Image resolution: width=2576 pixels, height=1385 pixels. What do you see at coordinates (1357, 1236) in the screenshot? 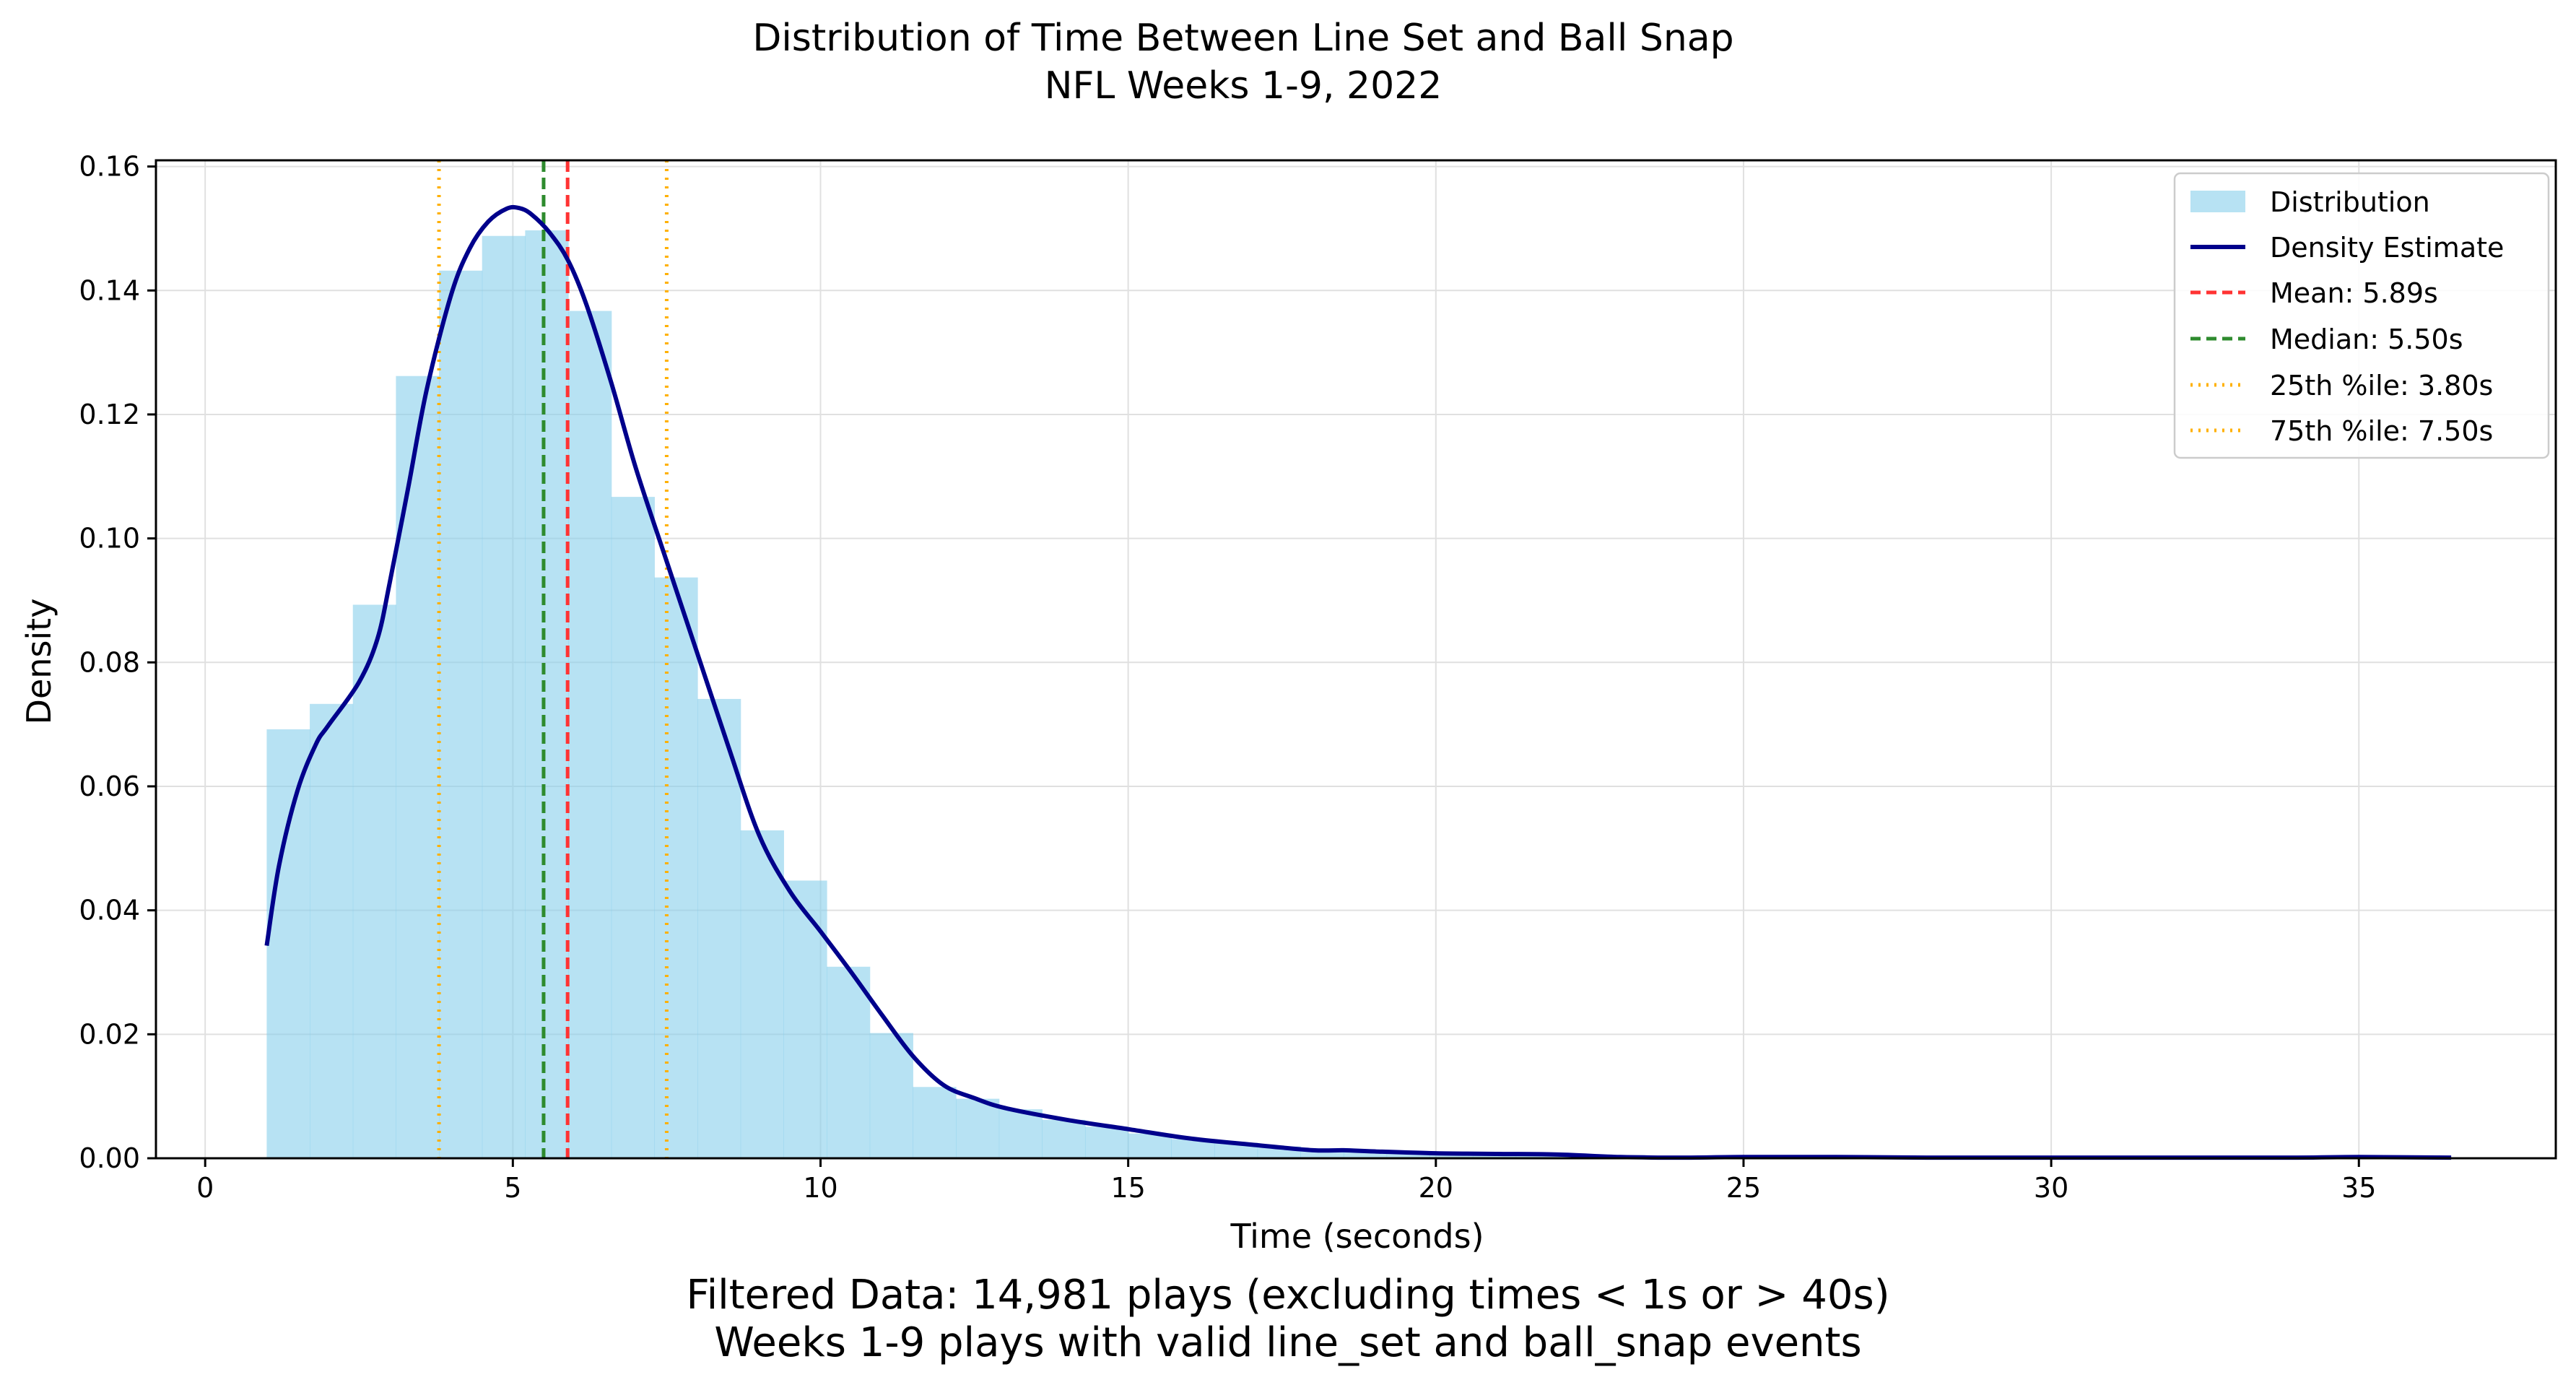
I see `x-axis-label: Time (seconds)` at bounding box center [1357, 1236].